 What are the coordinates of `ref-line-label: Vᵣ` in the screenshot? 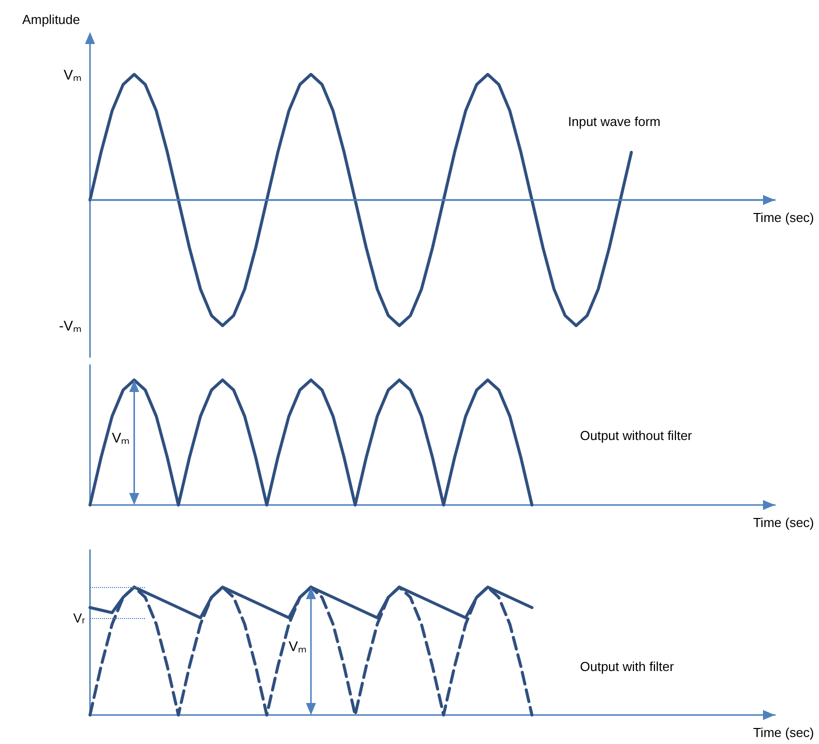 It's located at (79, 618).